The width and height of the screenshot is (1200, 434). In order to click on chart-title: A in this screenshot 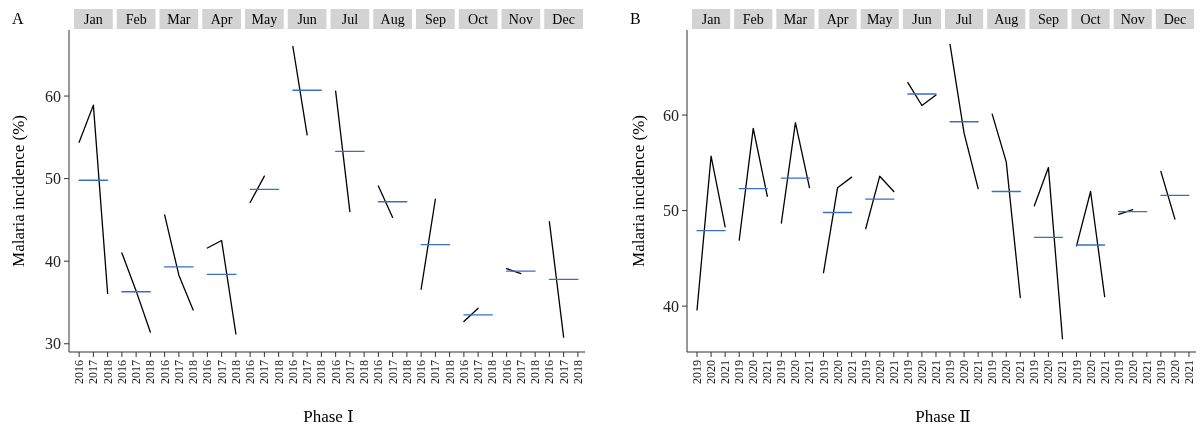, I will do `click(18, 18)`.